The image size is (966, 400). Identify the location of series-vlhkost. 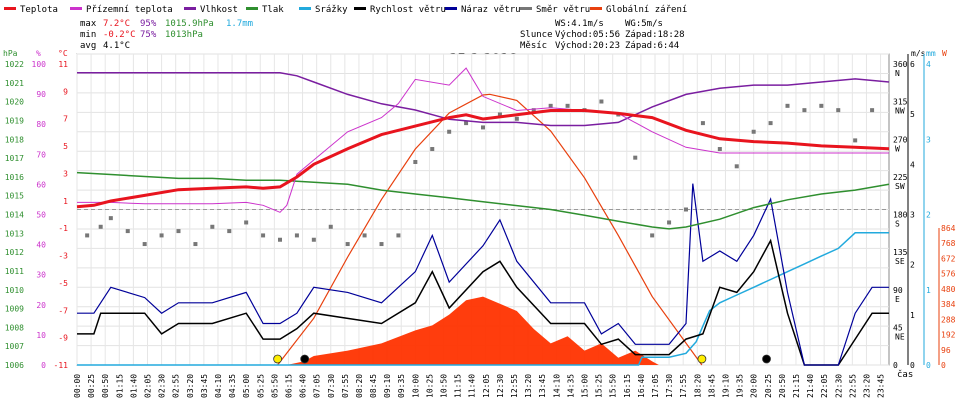
(483, 99).